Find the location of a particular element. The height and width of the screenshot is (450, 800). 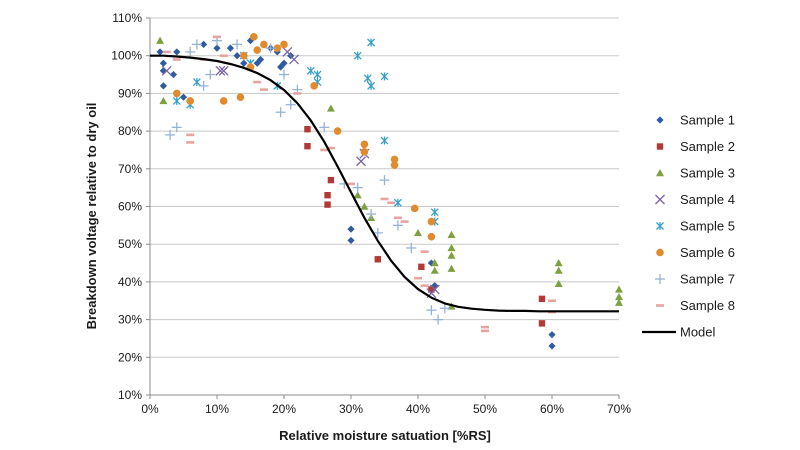

legend-item-sample-5: Sample 5 is located at coordinates (695, 226).